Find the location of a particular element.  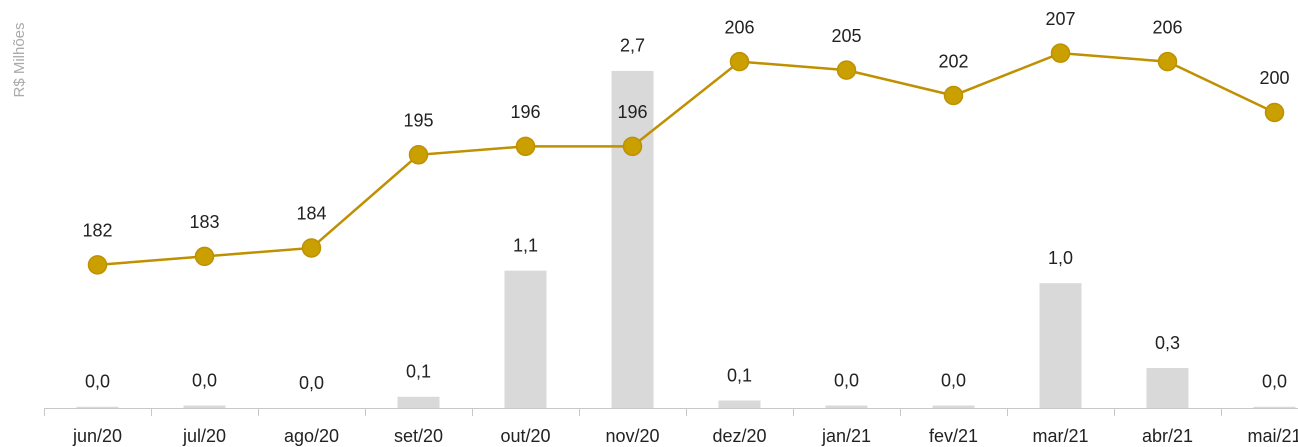

x-tick-label: ago/20 is located at coordinates (311, 436).